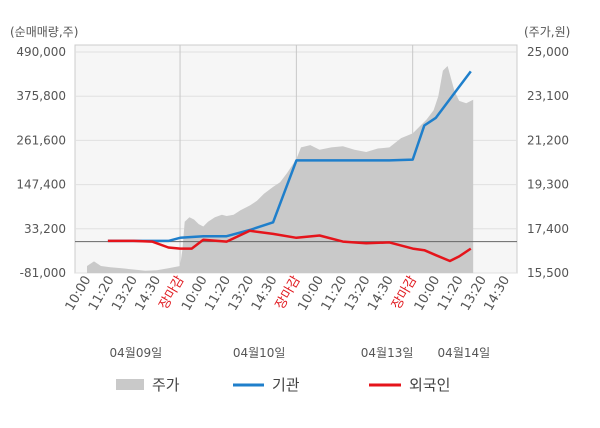  What do you see at coordinates (43, 273) in the screenshot?
I see `y-left-tick-5: -81,000` at bounding box center [43, 273].